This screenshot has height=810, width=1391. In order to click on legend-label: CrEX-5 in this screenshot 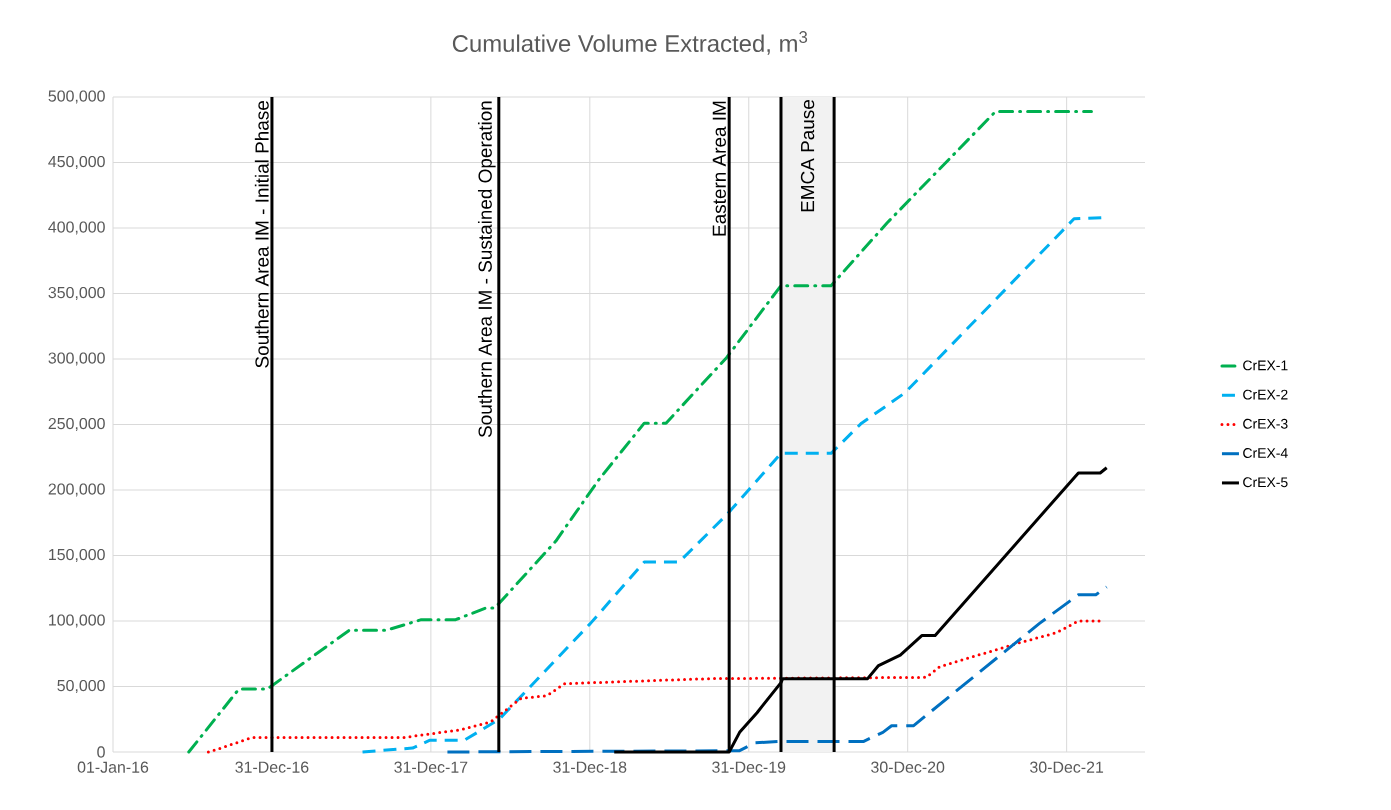, I will do `click(1265, 482)`.